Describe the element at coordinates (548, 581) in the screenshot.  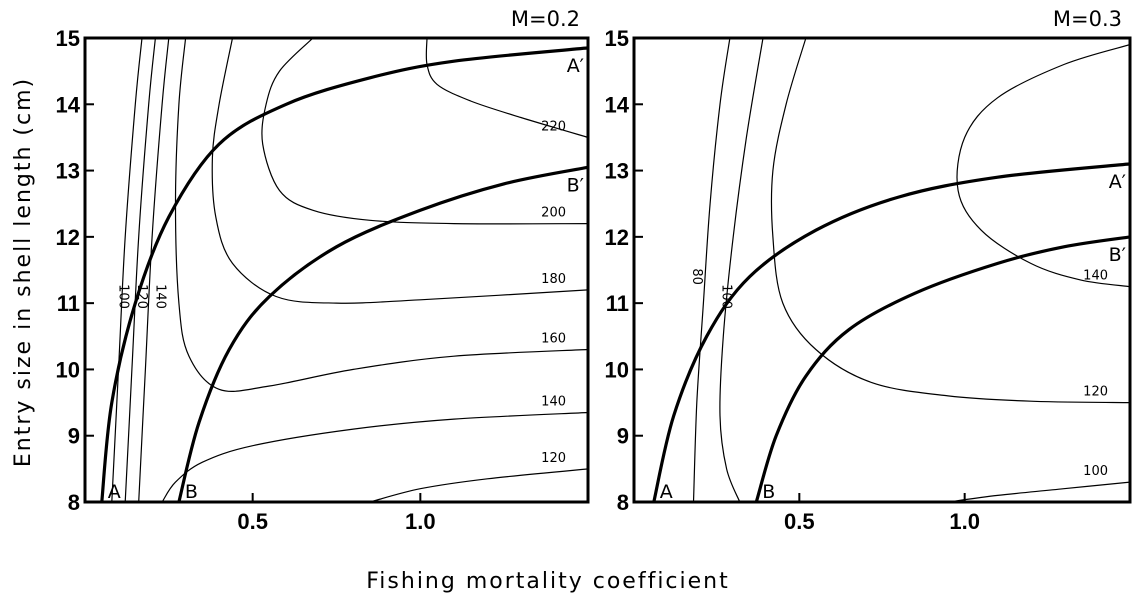
I see `x-axis-title: Fishing mortality coefficient` at that location.